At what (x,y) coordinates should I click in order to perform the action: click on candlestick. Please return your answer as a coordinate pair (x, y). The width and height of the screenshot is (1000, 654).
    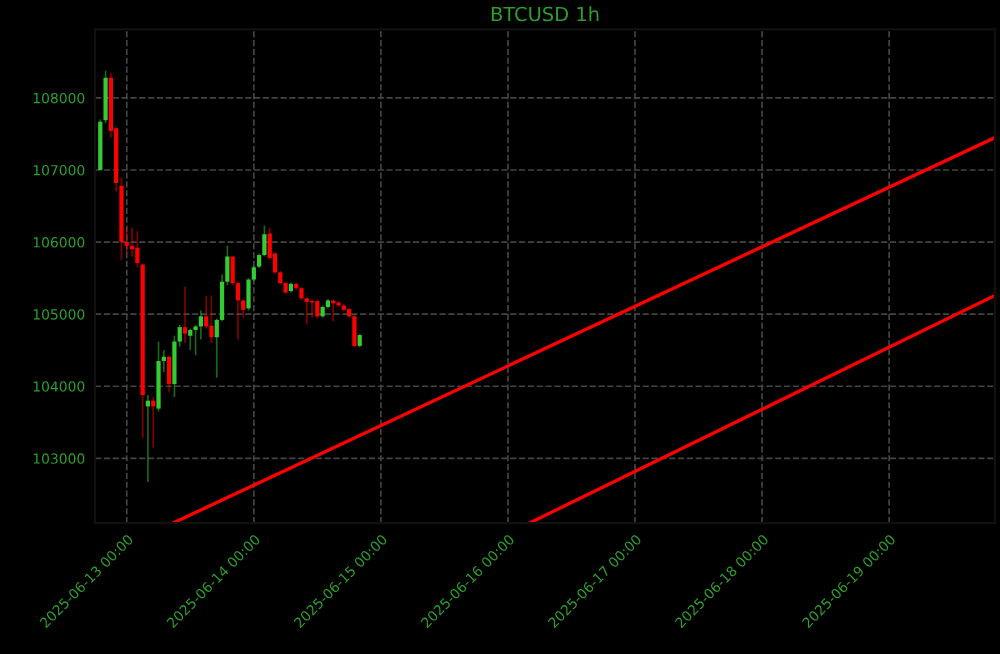
    Looking at the image, I should click on (232, 271).